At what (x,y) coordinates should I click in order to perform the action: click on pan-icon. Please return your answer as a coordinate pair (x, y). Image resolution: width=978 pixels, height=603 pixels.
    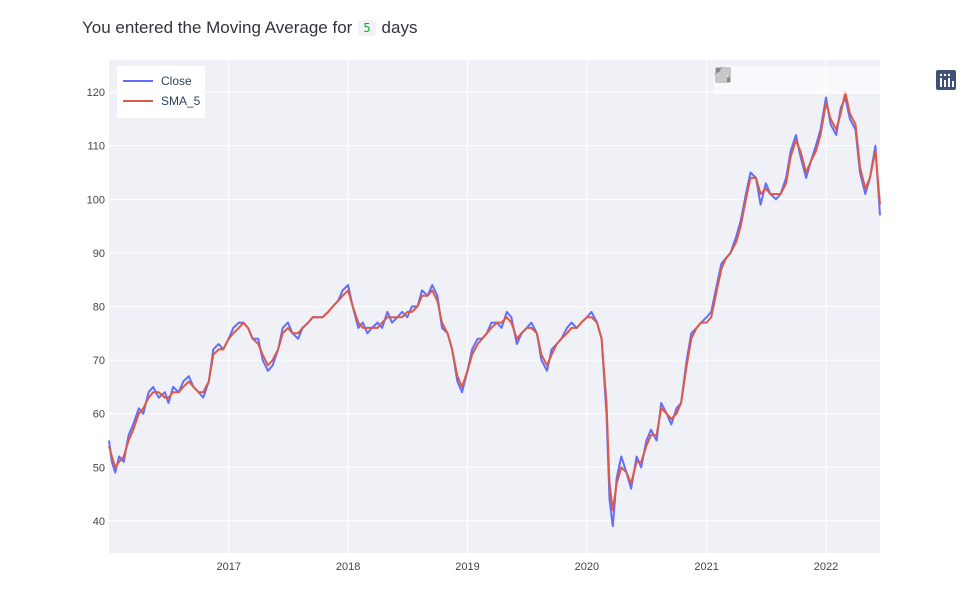
    Looking at the image, I should click on (763, 79).